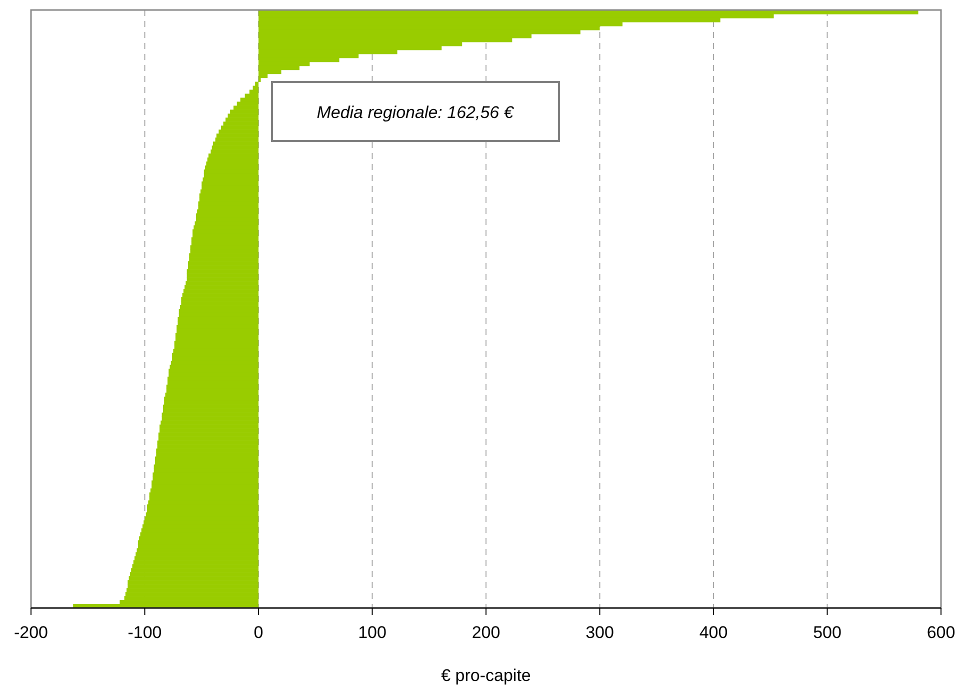 This screenshot has width=963, height=688. Describe the element at coordinates (415, 112) in the screenshot. I see `annotation: Media regionale: 162,56 €` at that location.